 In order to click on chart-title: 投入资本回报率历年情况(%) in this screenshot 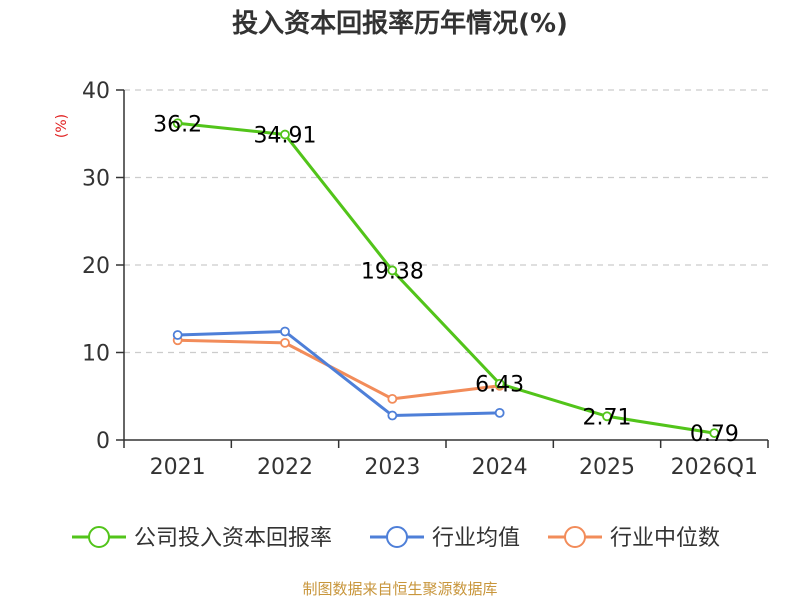, I will do `click(400, 23)`.